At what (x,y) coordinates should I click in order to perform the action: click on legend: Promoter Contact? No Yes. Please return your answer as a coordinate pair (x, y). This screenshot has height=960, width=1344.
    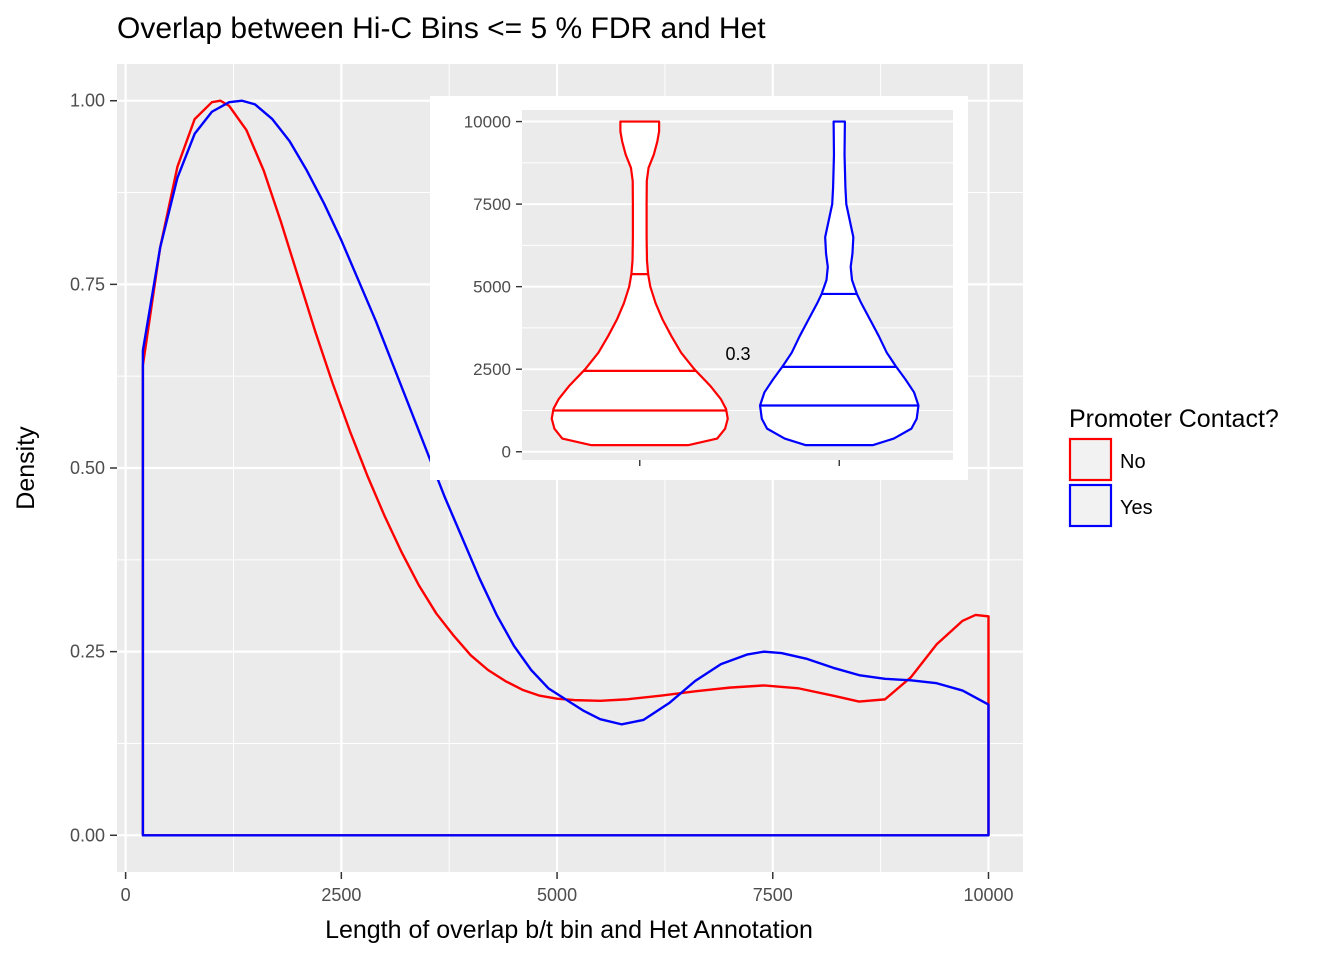
    Looking at the image, I should click on (1173, 466).